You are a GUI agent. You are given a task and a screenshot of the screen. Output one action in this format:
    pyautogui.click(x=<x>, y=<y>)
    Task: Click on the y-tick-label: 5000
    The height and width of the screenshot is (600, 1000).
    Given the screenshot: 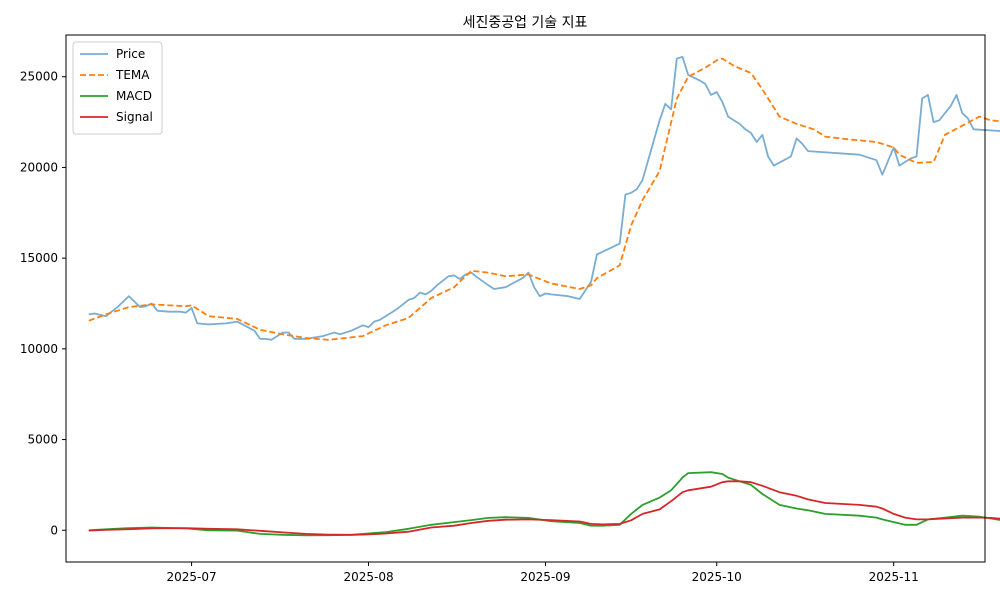 What is the action you would take?
    pyautogui.click(x=42, y=440)
    